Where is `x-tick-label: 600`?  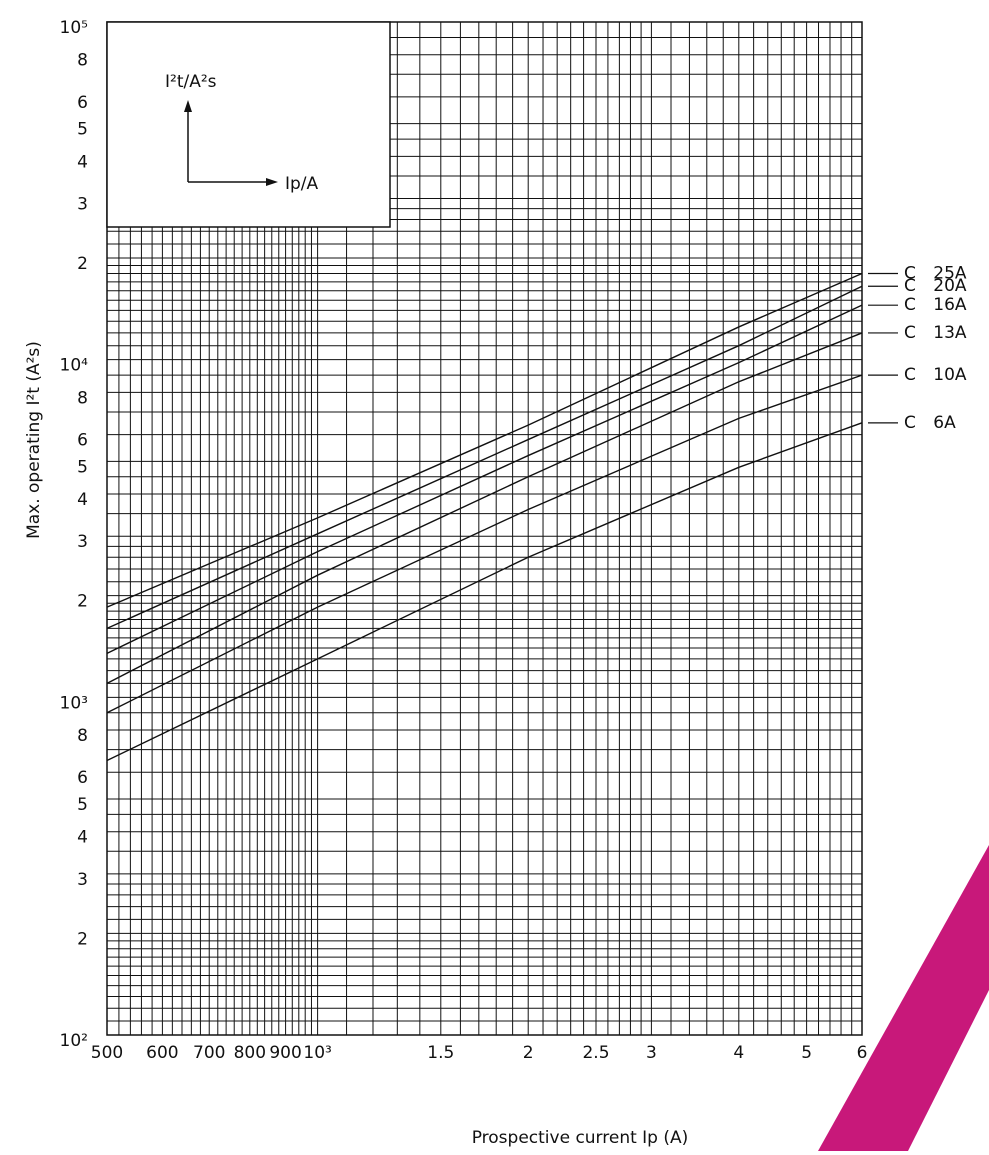 x-tick-label: 600 is located at coordinates (162, 1053).